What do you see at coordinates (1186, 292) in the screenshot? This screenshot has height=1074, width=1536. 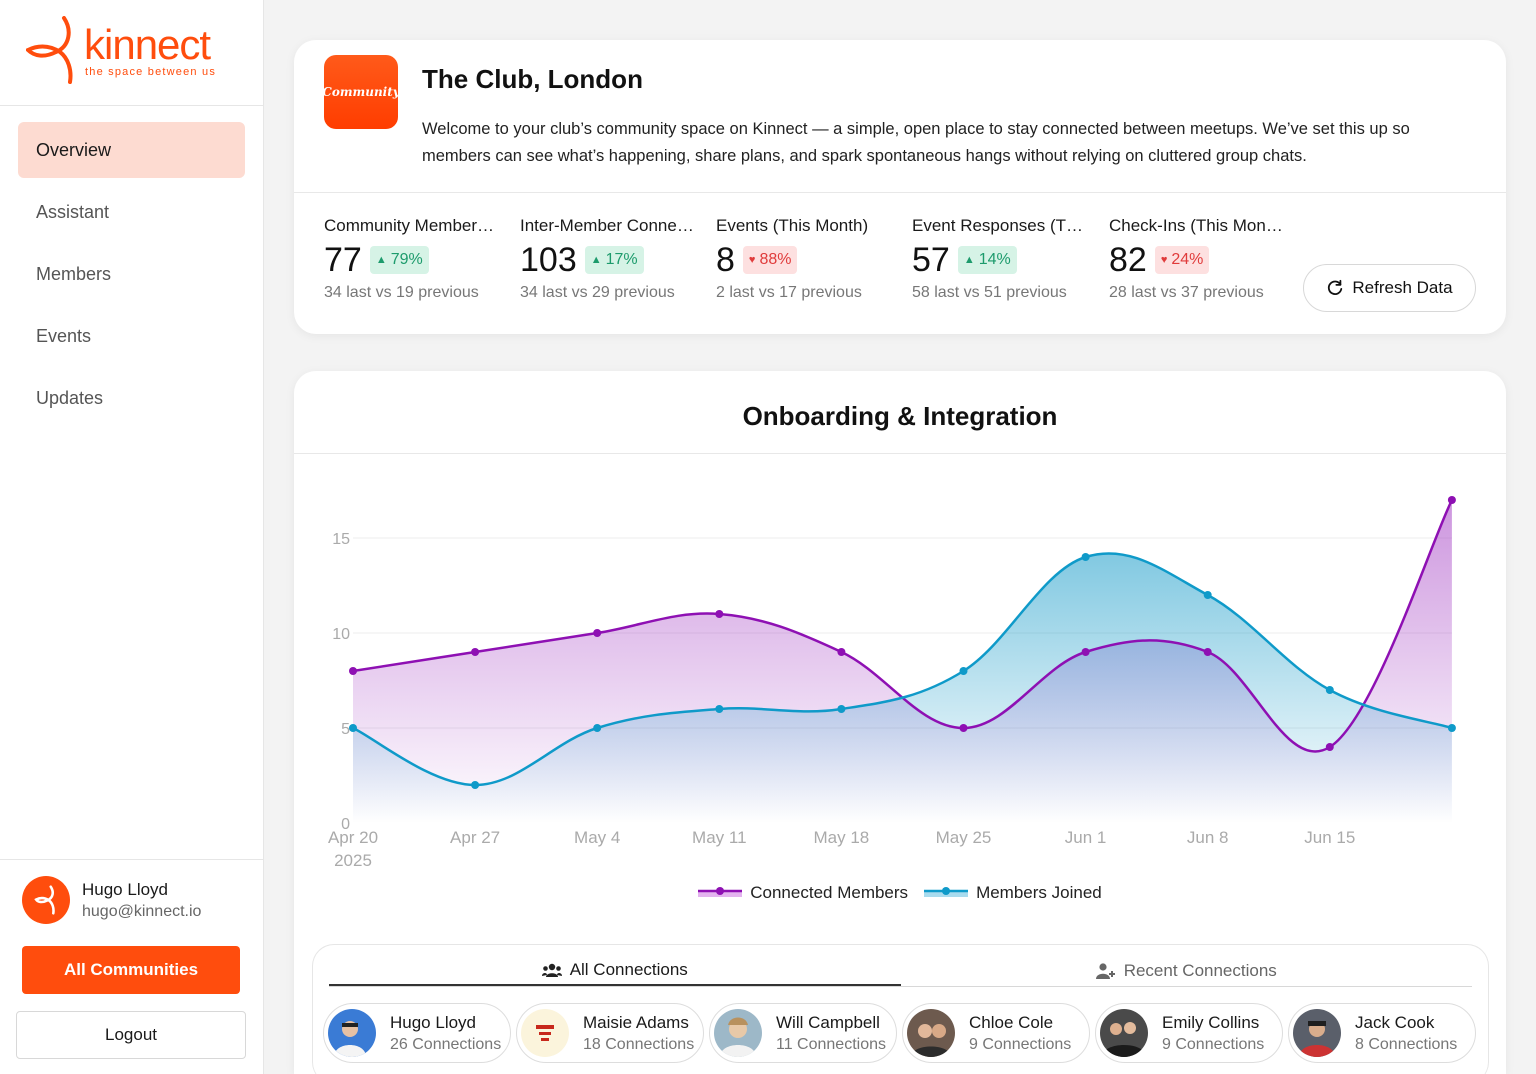 I see `stat-comparison: 28 last vs 37 previous` at bounding box center [1186, 292].